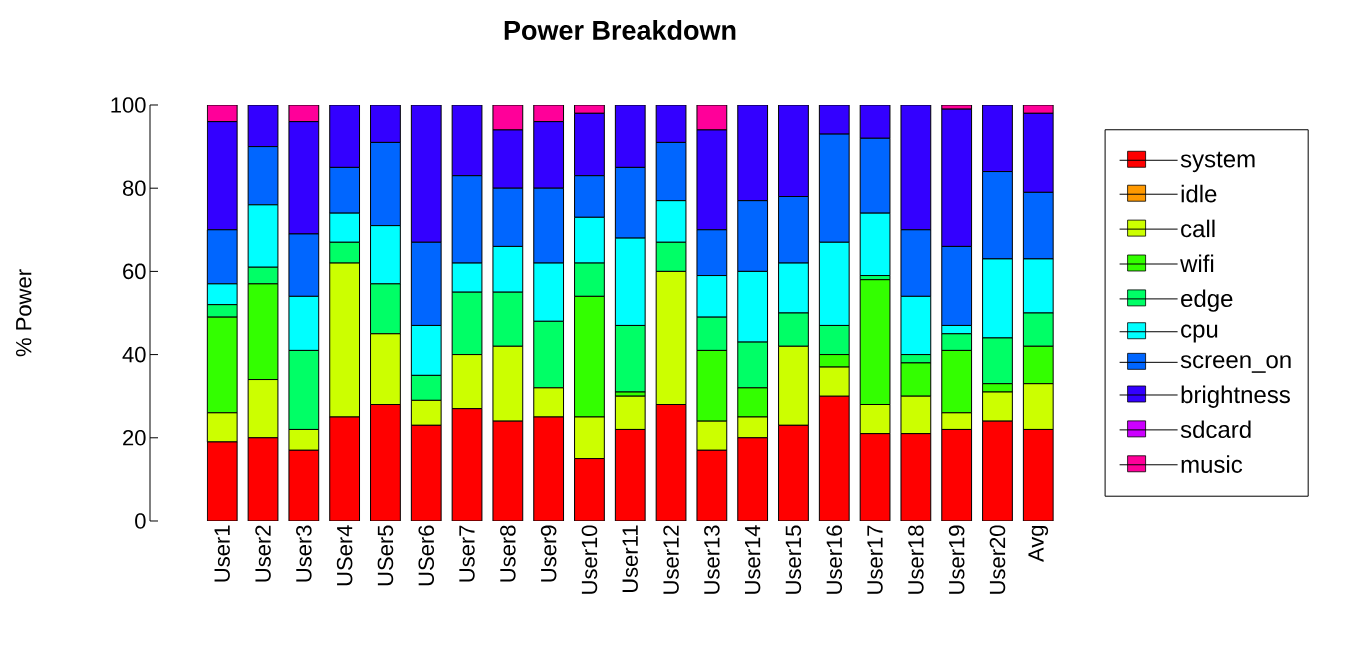 The image size is (1353, 666). Describe the element at coordinates (222, 553) in the screenshot. I see `x-tick-label: User1` at that location.